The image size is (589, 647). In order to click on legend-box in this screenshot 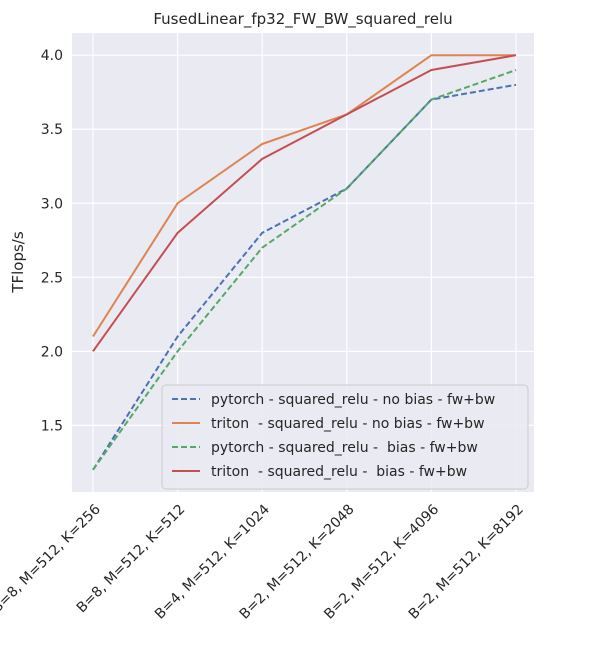, I will do `click(345, 437)`.